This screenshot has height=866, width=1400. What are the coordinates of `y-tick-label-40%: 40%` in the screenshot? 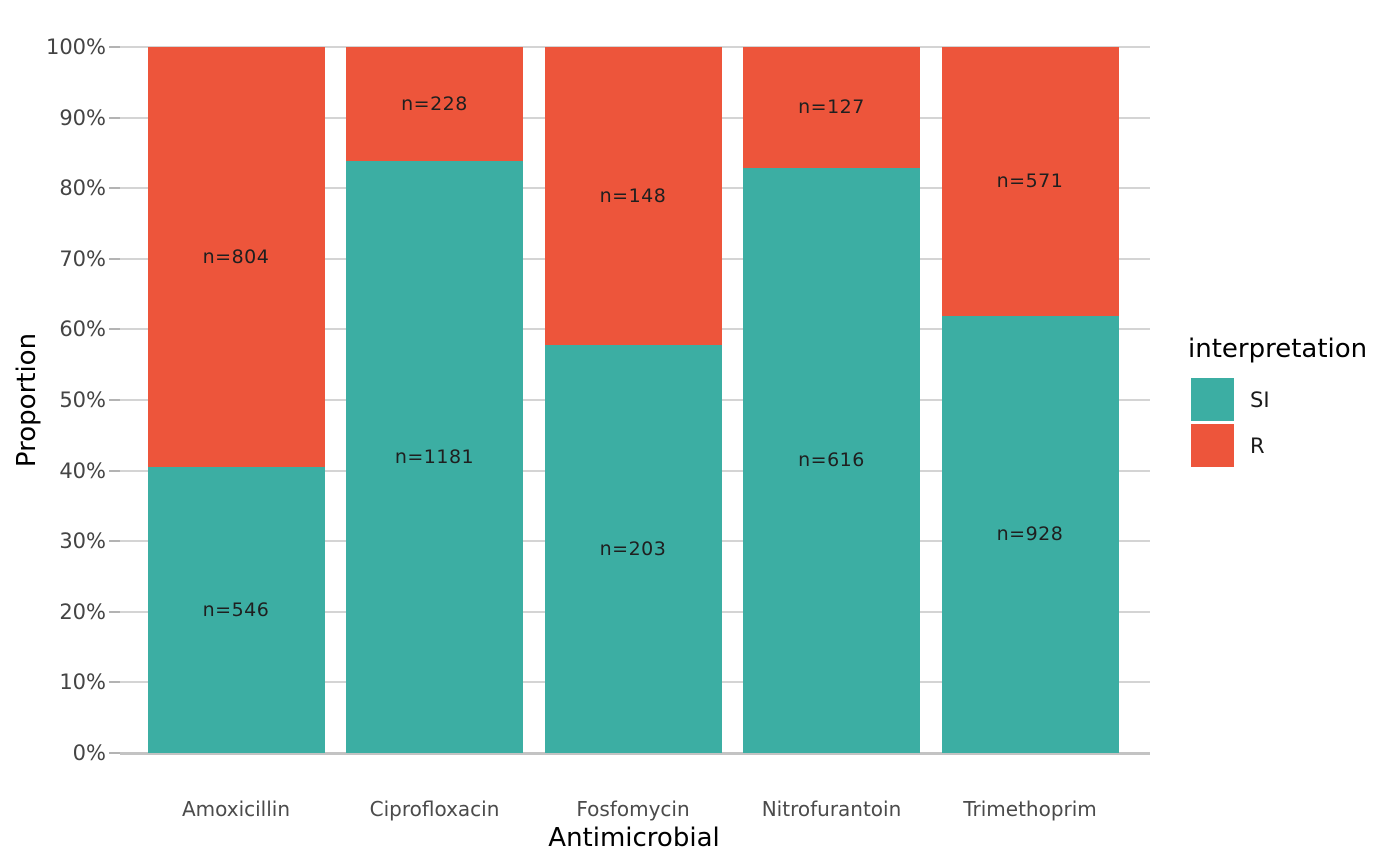 It's located at (82, 470).